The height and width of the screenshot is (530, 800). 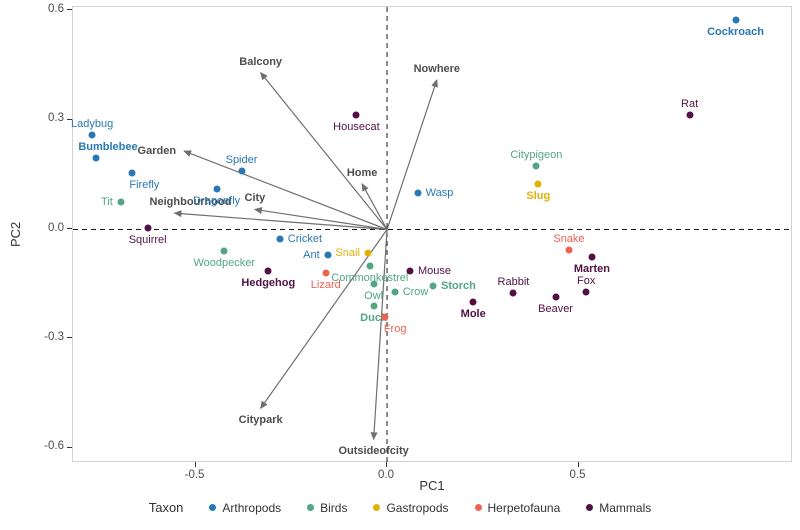 What do you see at coordinates (395, 292) in the screenshot?
I see `point-crow` at bounding box center [395, 292].